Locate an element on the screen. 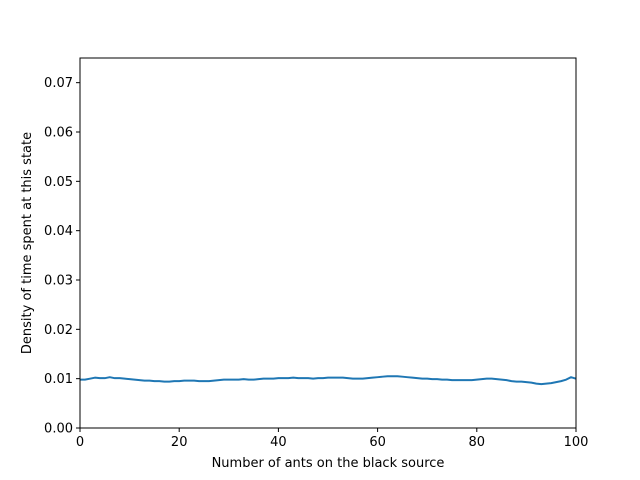  y-tick-label: 0.00 is located at coordinates (58, 429).